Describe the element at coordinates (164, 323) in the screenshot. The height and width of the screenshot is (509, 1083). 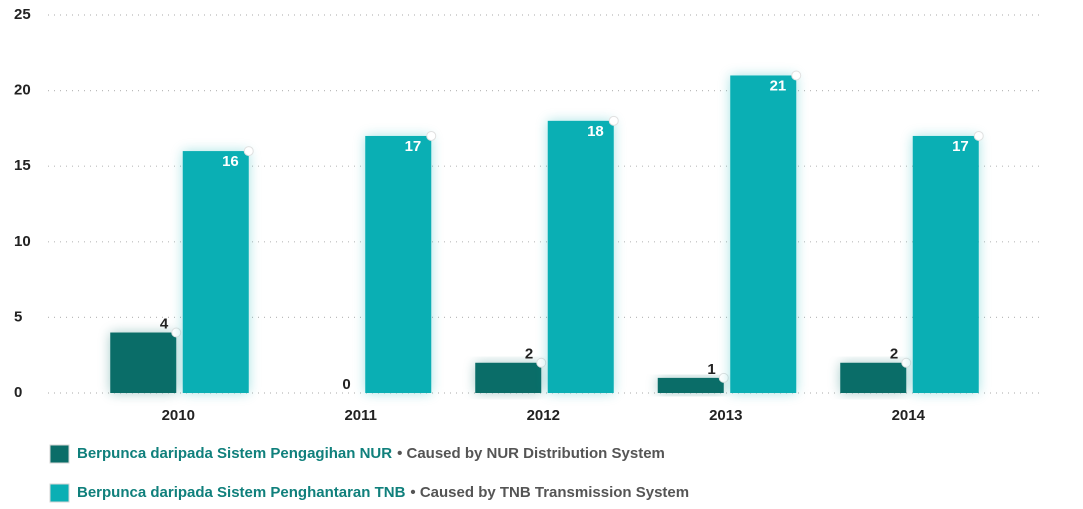
I see `value-label: 4` at that location.